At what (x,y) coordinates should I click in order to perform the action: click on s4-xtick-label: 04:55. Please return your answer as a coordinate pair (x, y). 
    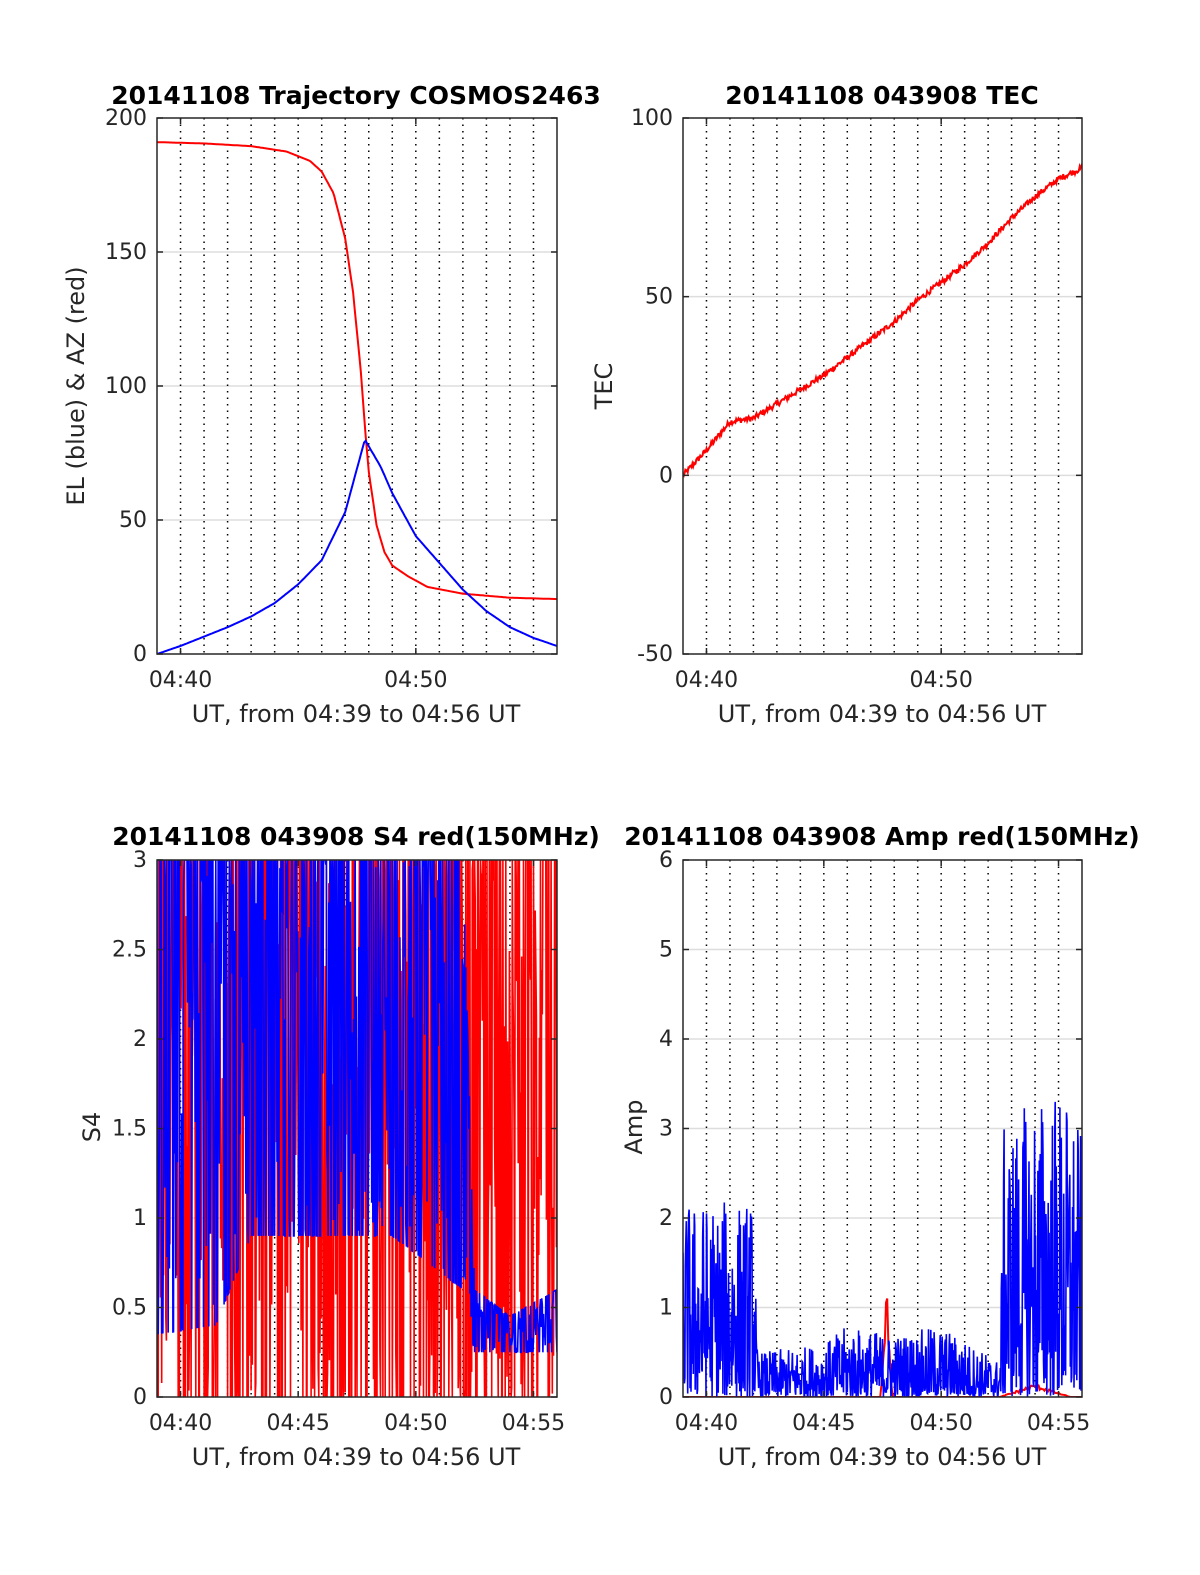
    Looking at the image, I should click on (533, 1423).